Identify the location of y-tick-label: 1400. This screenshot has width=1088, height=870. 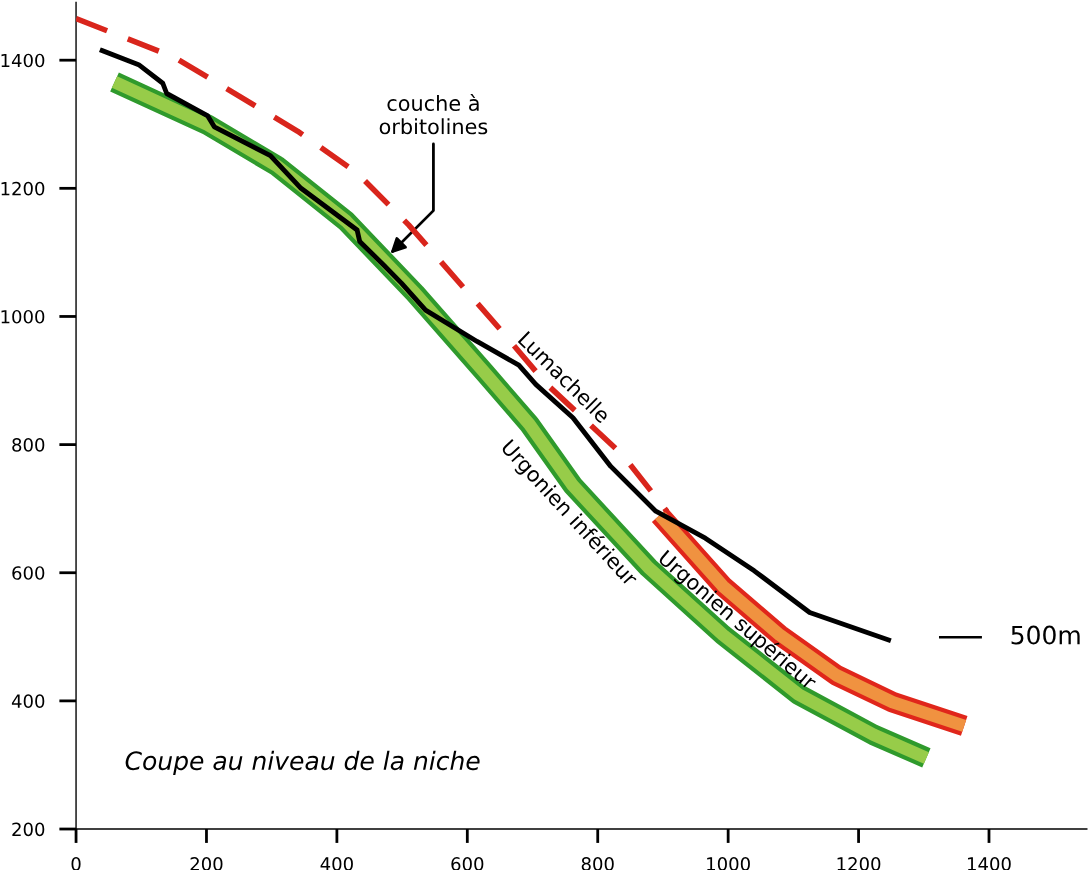
(23, 60).